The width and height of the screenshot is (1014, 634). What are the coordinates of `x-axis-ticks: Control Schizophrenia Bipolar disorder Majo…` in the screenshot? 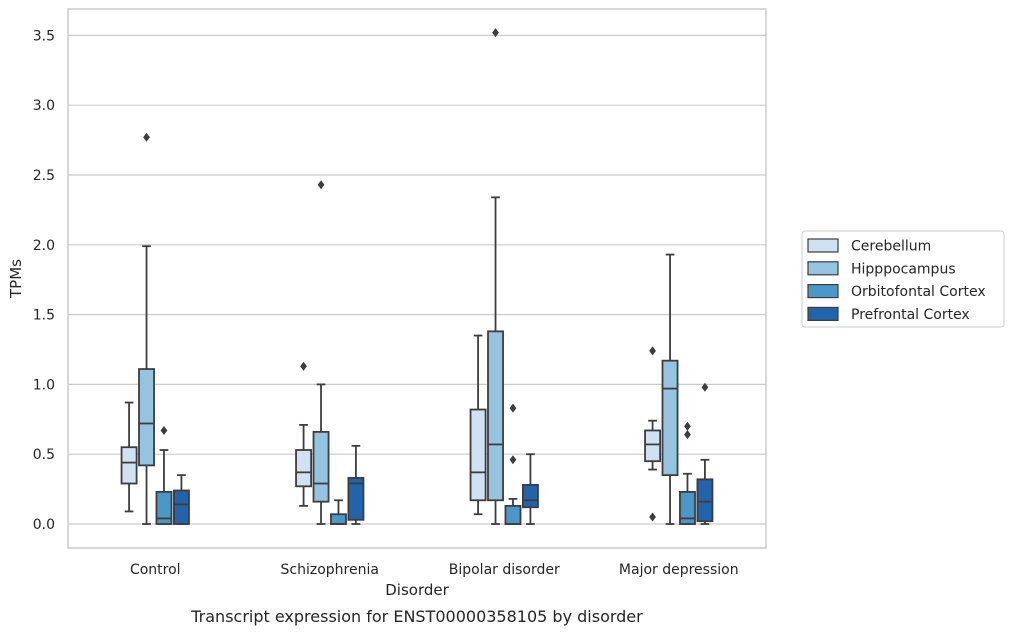 It's located at (434, 570).